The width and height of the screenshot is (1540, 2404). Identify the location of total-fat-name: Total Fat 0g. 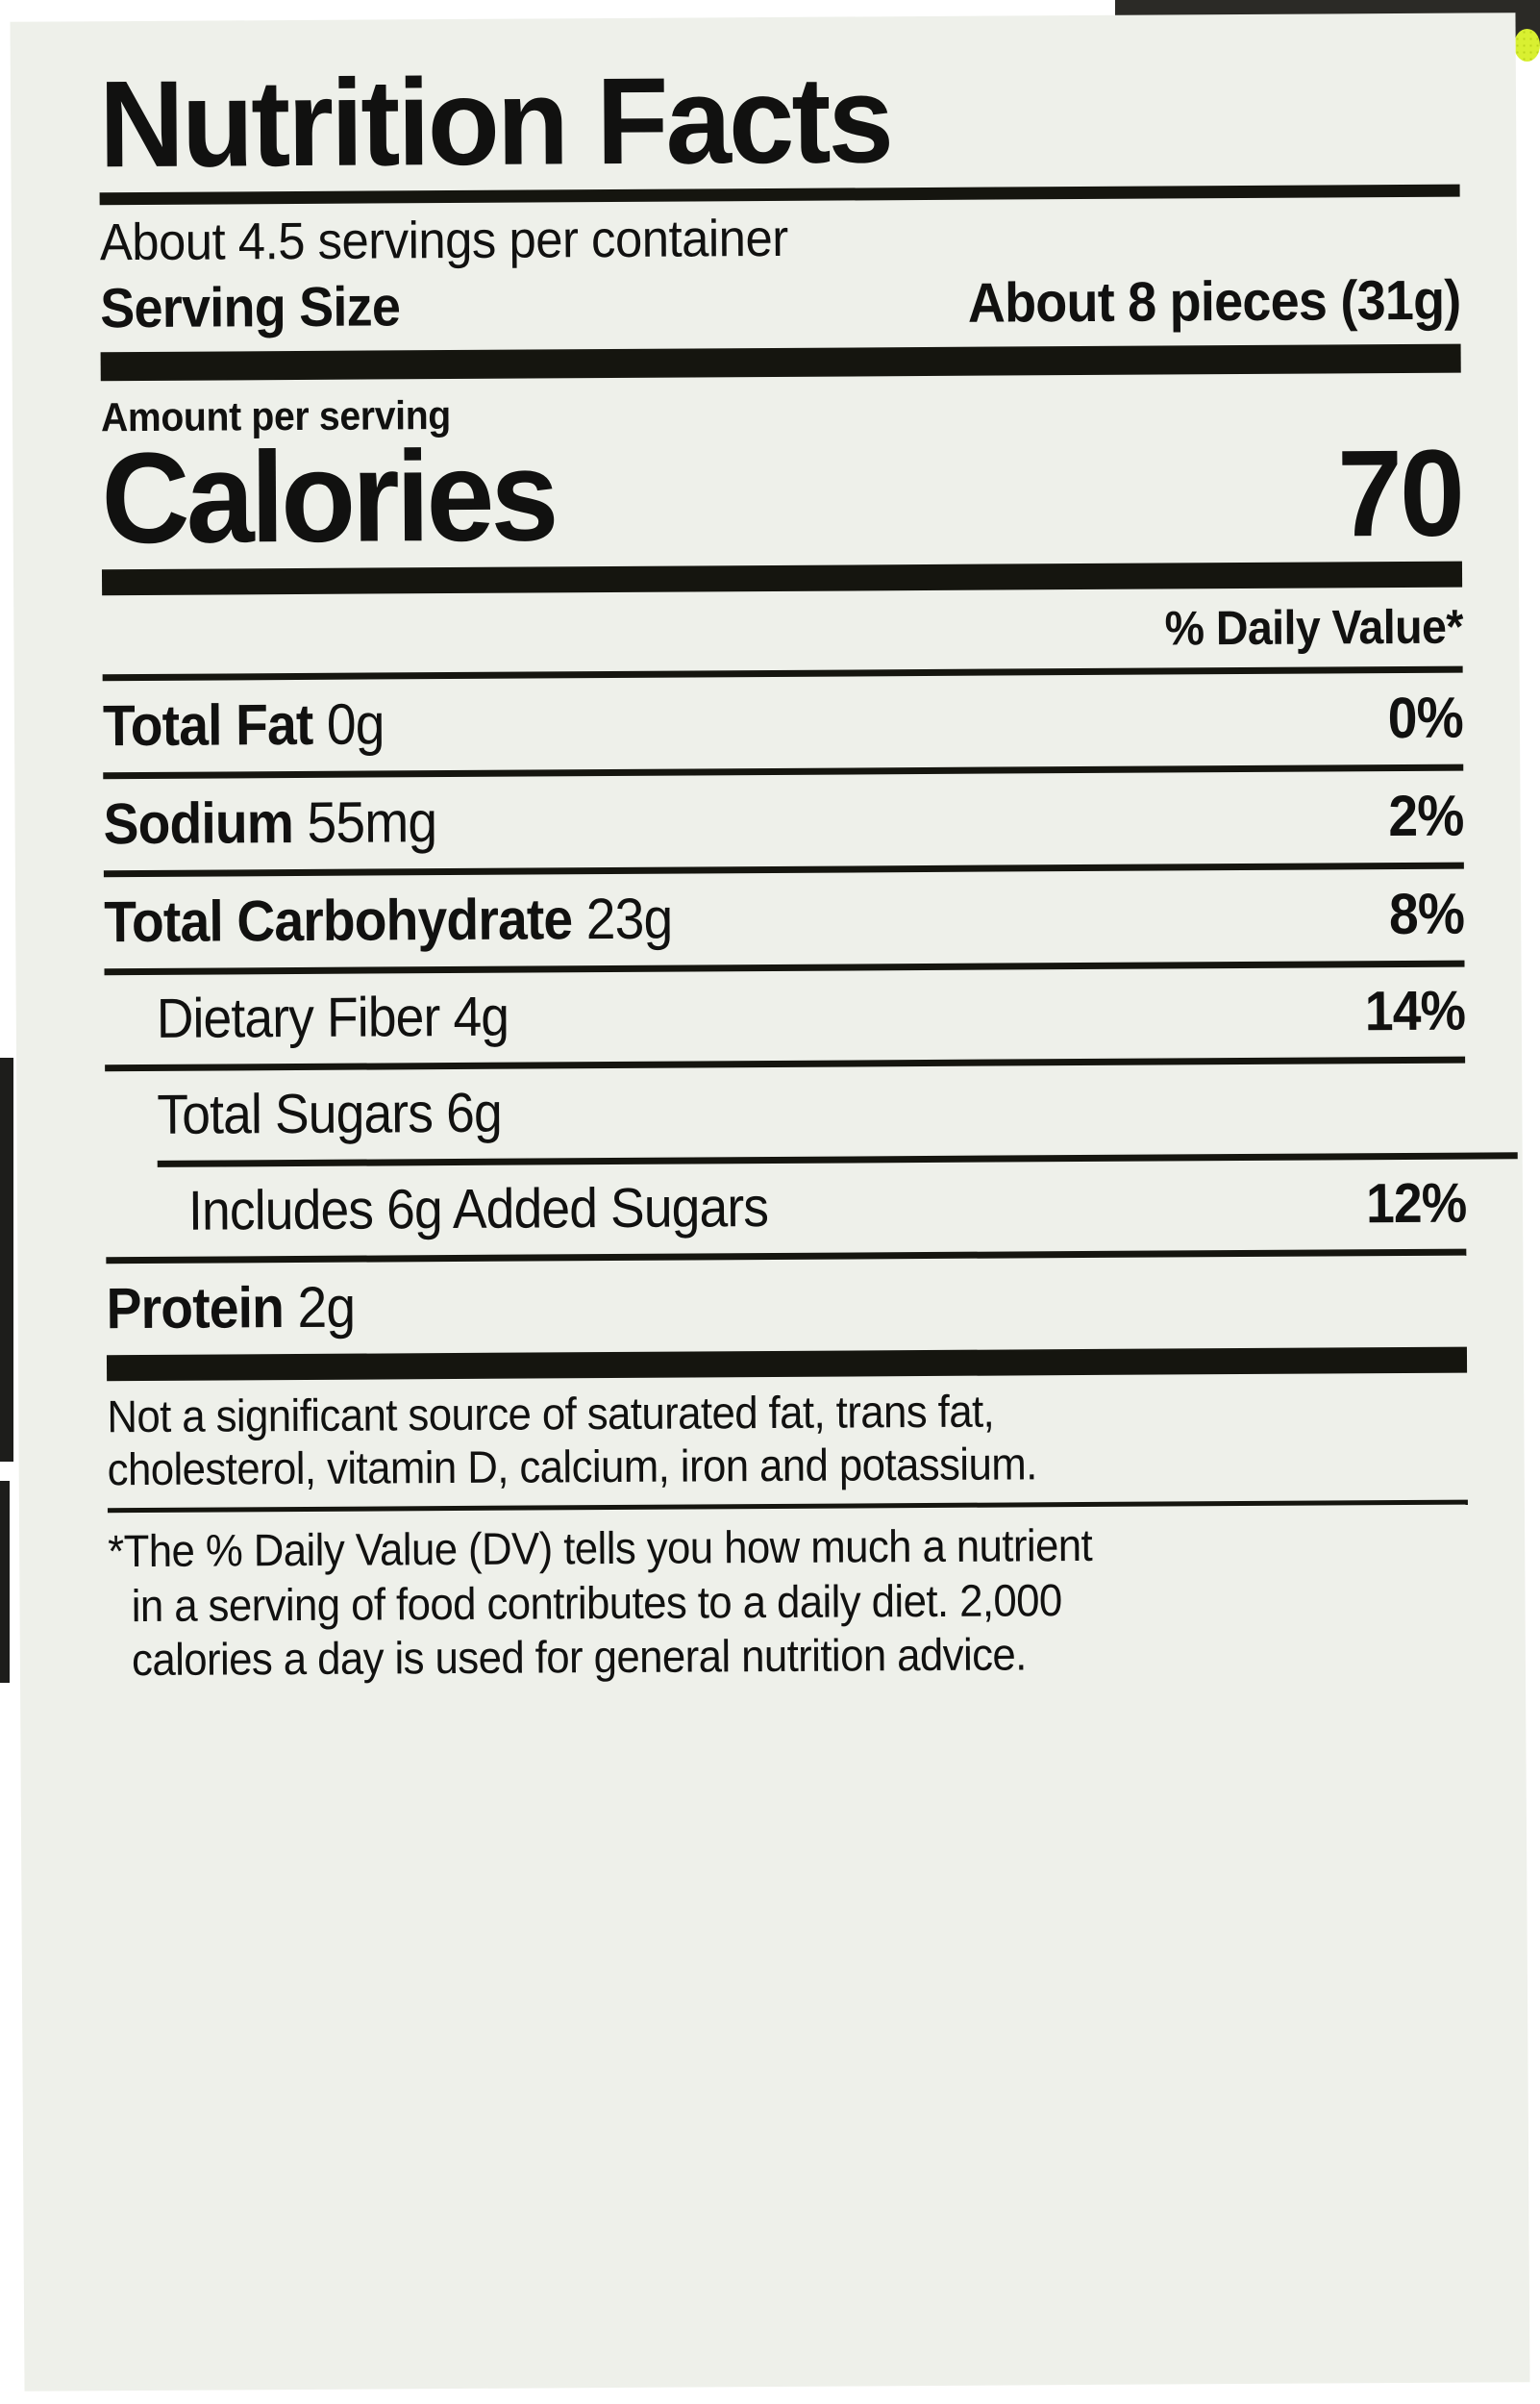
(244, 725).